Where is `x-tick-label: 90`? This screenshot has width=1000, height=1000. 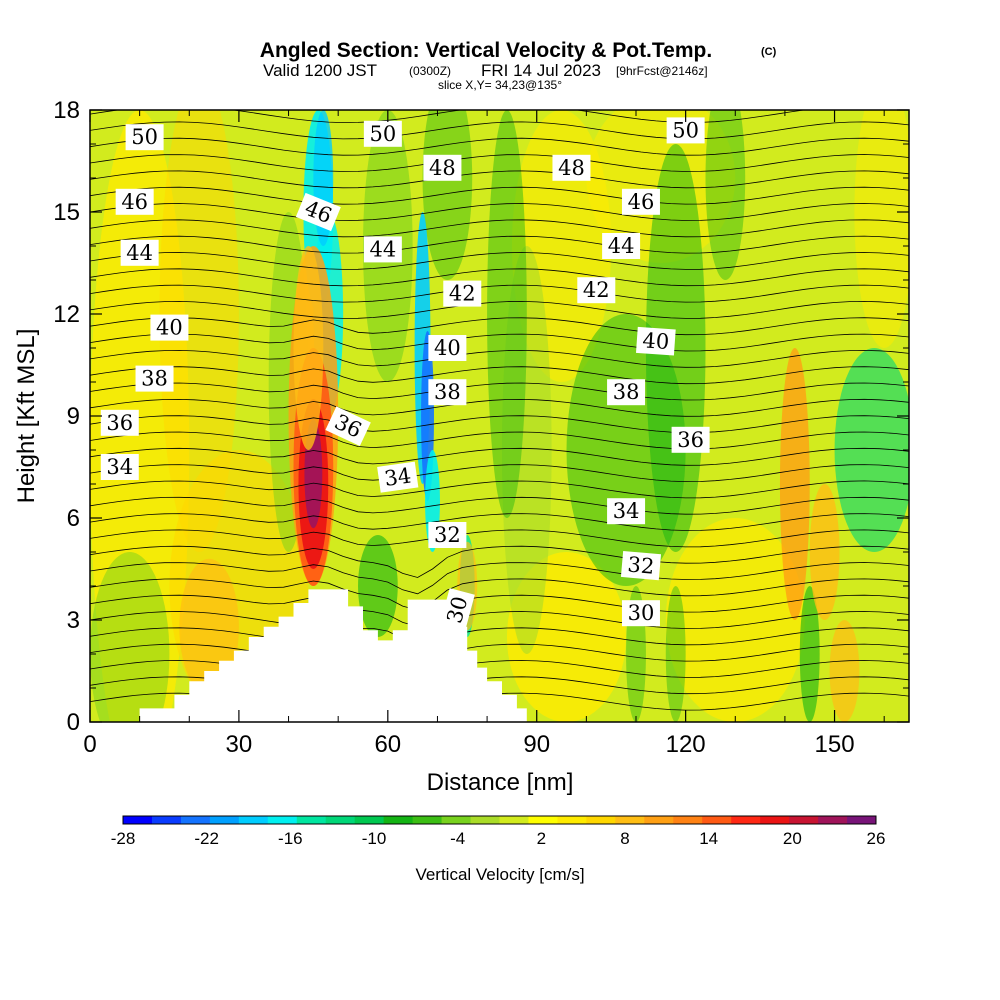 x-tick-label: 90 is located at coordinates (536, 744).